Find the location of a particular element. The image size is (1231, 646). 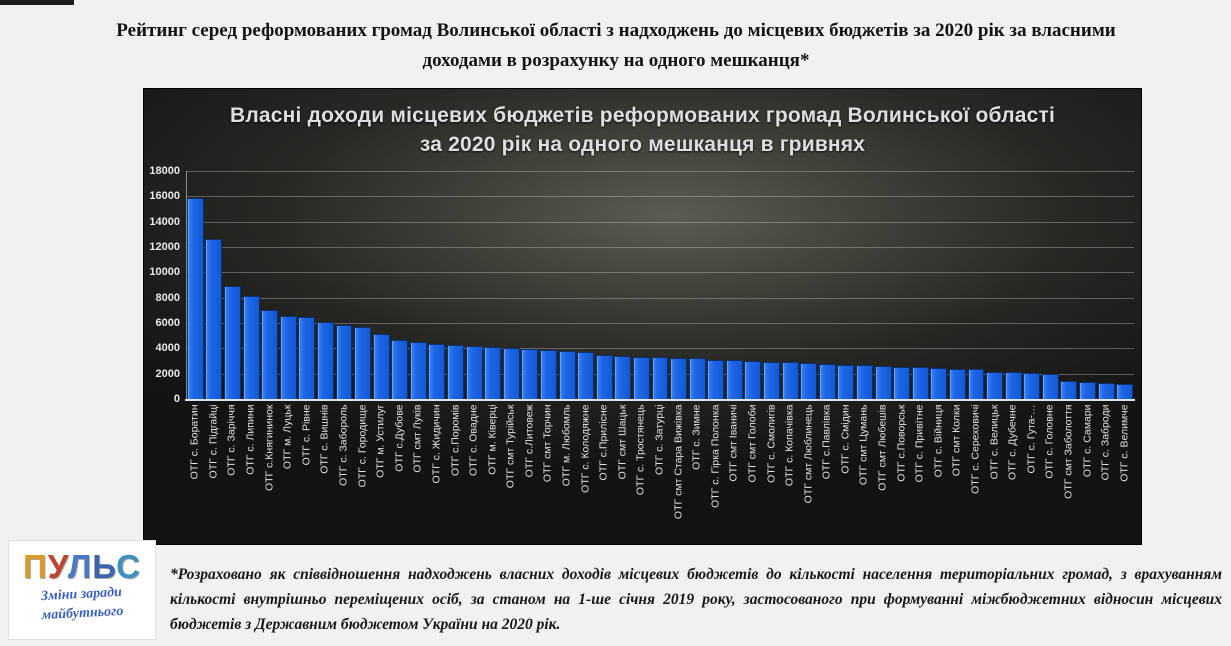

x-axis-label: ОТГ с.Поромів is located at coordinates (455, 440).